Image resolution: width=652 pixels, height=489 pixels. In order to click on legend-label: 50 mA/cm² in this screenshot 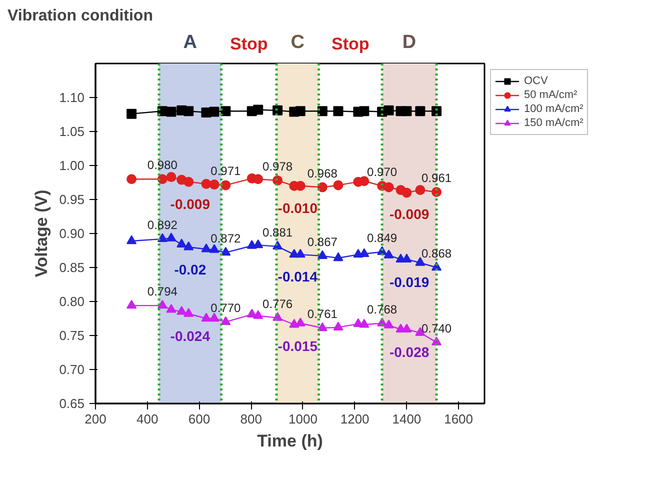, I will do `click(551, 95)`.